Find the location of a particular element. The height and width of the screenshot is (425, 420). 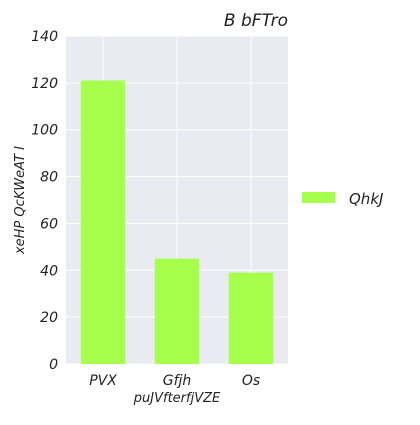

y-tick-label: 60 is located at coordinates (49, 224).